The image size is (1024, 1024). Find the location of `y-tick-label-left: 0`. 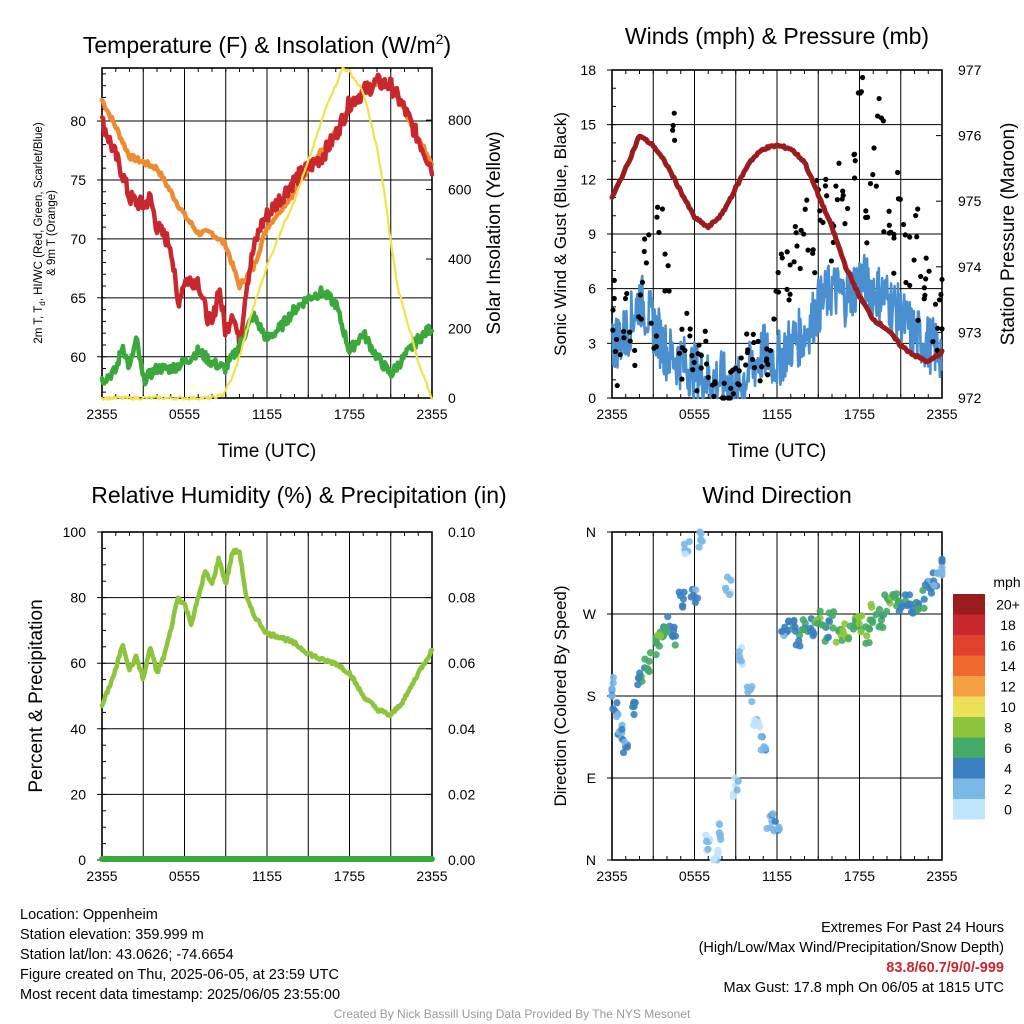

y-tick-label-left: 0 is located at coordinates (82, 860).